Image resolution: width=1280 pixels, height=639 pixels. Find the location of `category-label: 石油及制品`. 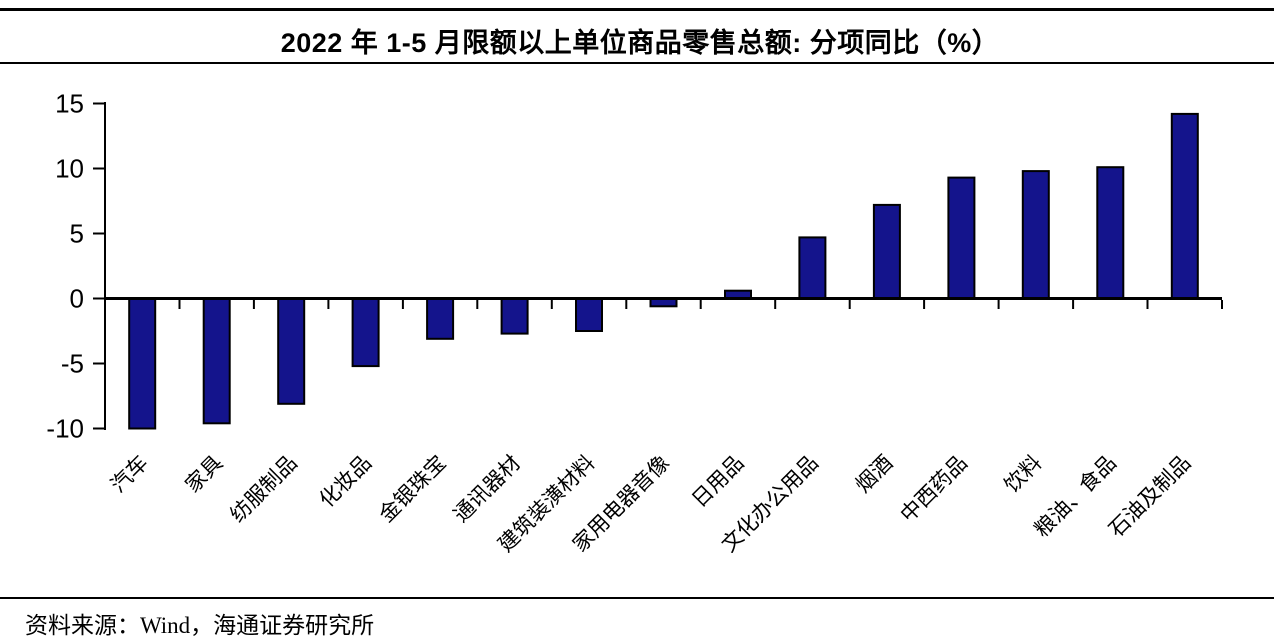

category-label: 石油及制品 is located at coordinates (1149, 496).